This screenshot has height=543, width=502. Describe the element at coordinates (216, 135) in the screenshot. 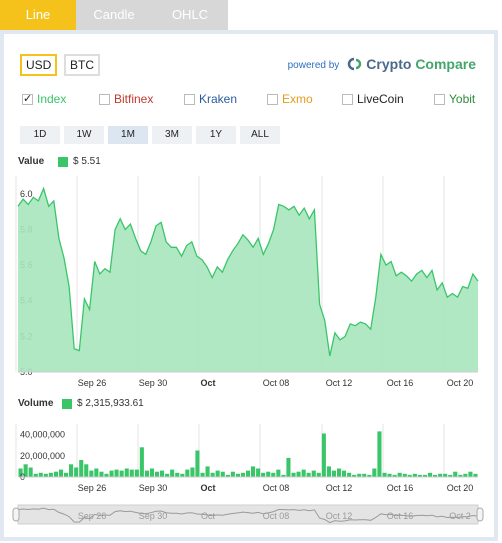

I see `range-1y-button: 1Y` at that location.